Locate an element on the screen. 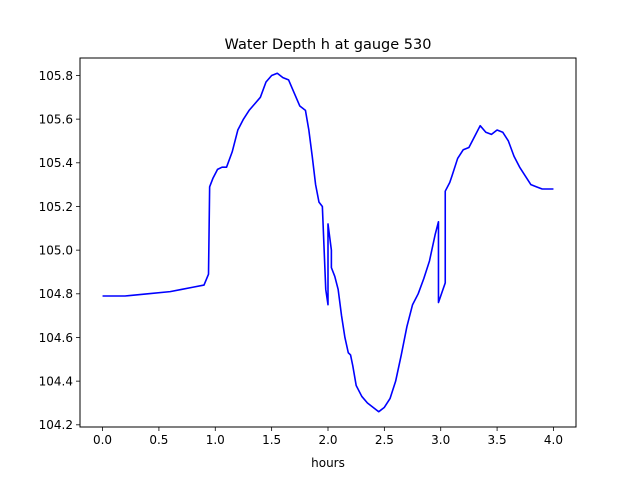 This screenshot has width=640, height=480. y-tick-label: 104.2 is located at coordinates (56, 425).